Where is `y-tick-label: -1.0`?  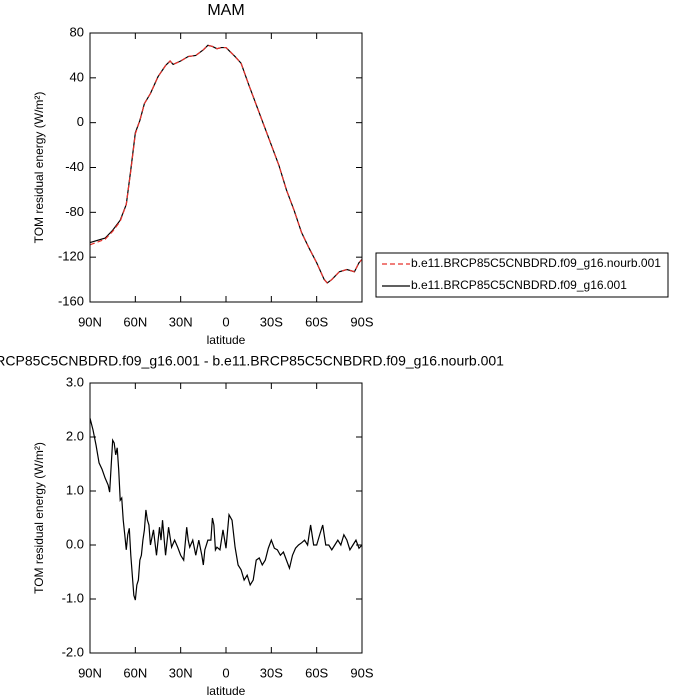
y-tick-label: -1.0 is located at coordinates (73, 597).